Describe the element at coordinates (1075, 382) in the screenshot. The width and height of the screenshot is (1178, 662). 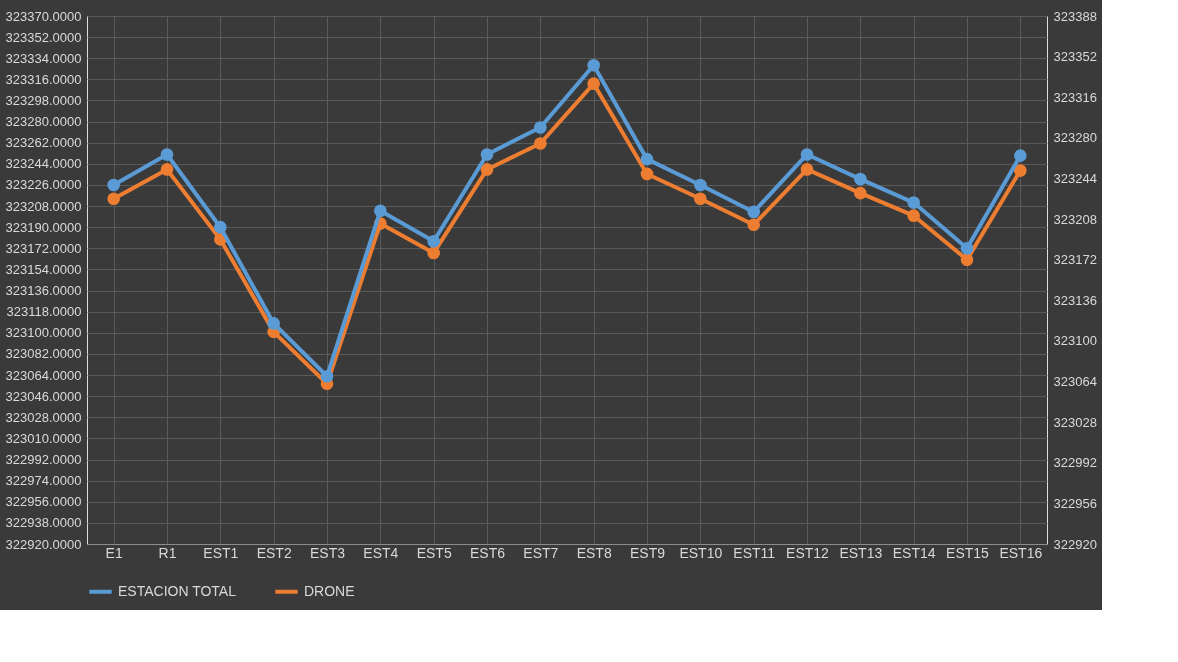
I see `y2-tick-label: 323064` at that location.